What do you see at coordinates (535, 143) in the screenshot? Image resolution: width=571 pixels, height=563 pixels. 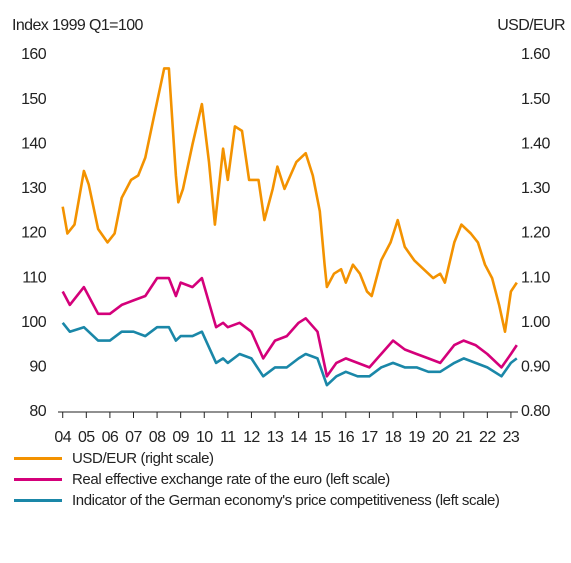 I see `y2-tick-label: 1.40` at bounding box center [535, 143].